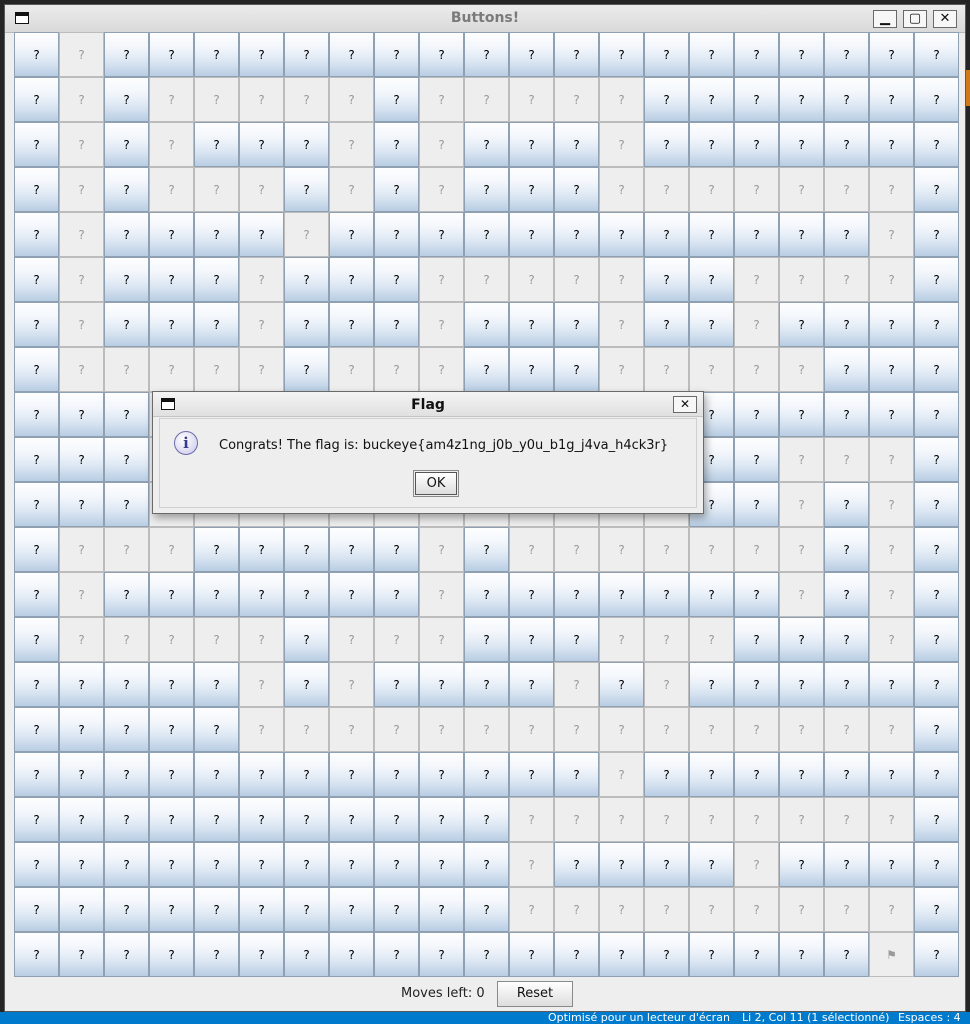 This screenshot has height=1024, width=970. I want to click on close-icon: ✕, so click(945, 19).